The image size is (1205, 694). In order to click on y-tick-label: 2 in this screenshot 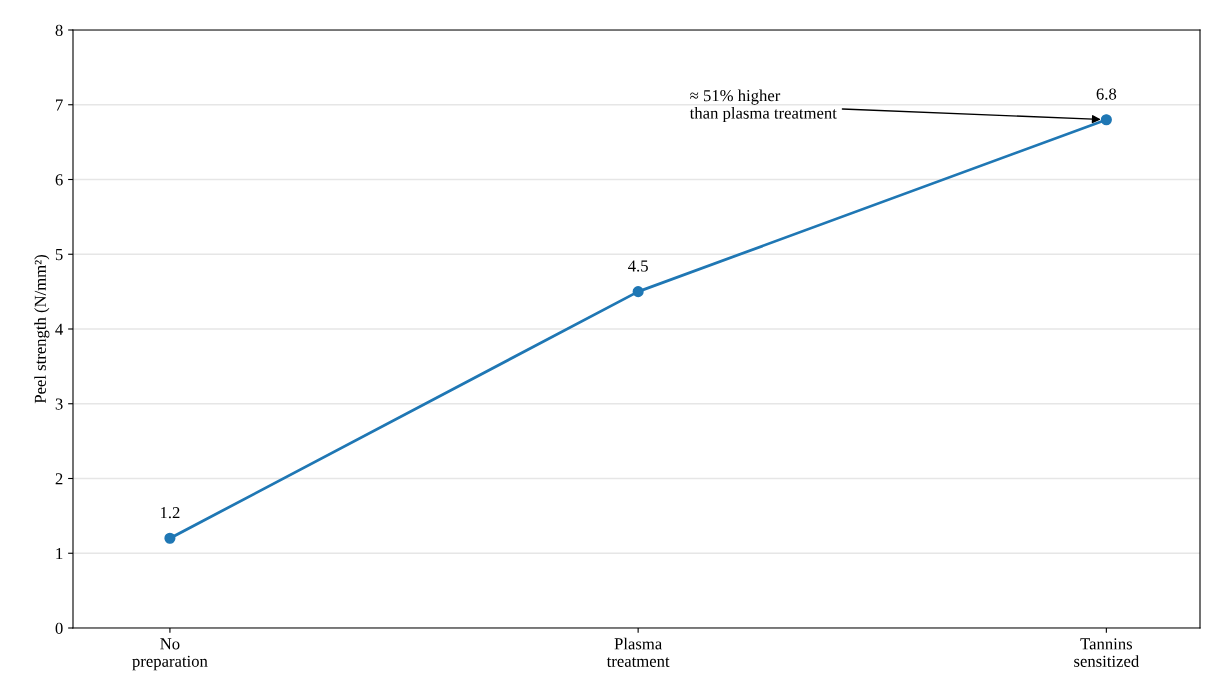, I will do `click(59, 479)`.